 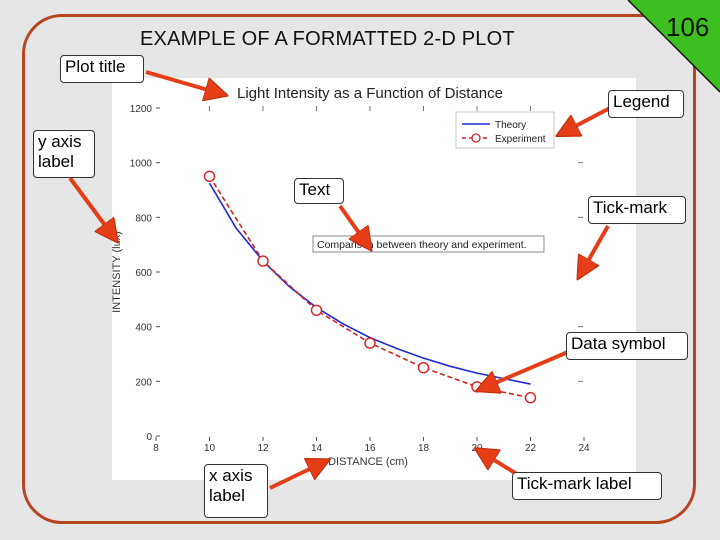 What do you see at coordinates (370, 448) in the screenshot?
I see `x-tick-label: 16` at bounding box center [370, 448].